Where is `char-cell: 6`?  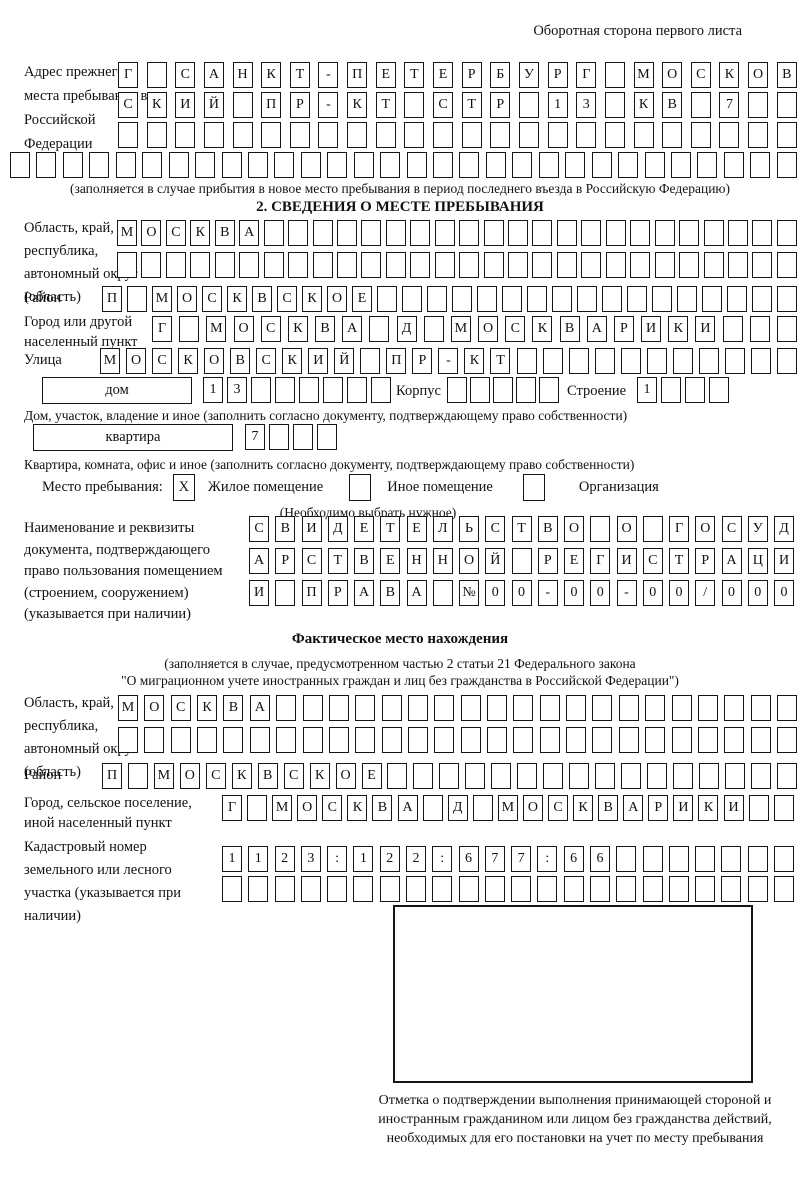 char-cell: 6 is located at coordinates (599, 859).